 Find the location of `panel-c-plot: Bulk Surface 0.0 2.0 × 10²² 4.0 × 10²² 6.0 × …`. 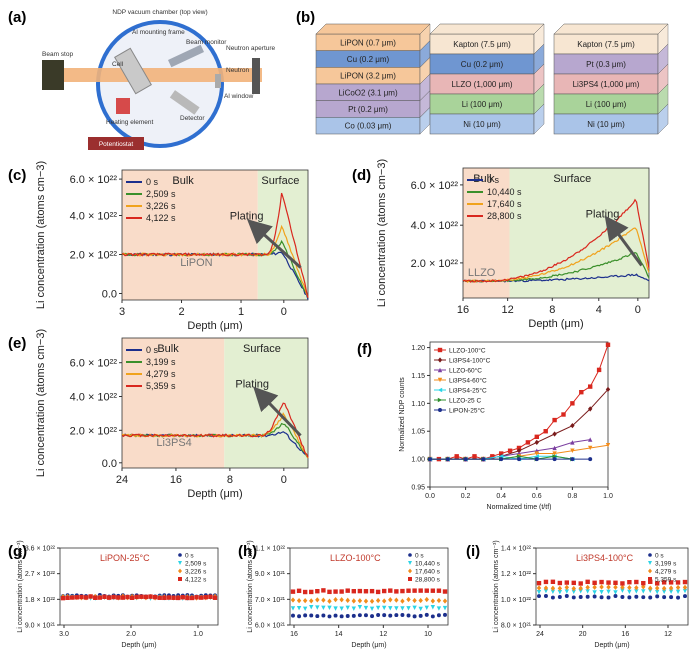

panel-c-plot: Bulk Surface 0.0 2.0 × 10²² 4.0 × 10²² 6.0 × … is located at coordinates (172, 246).